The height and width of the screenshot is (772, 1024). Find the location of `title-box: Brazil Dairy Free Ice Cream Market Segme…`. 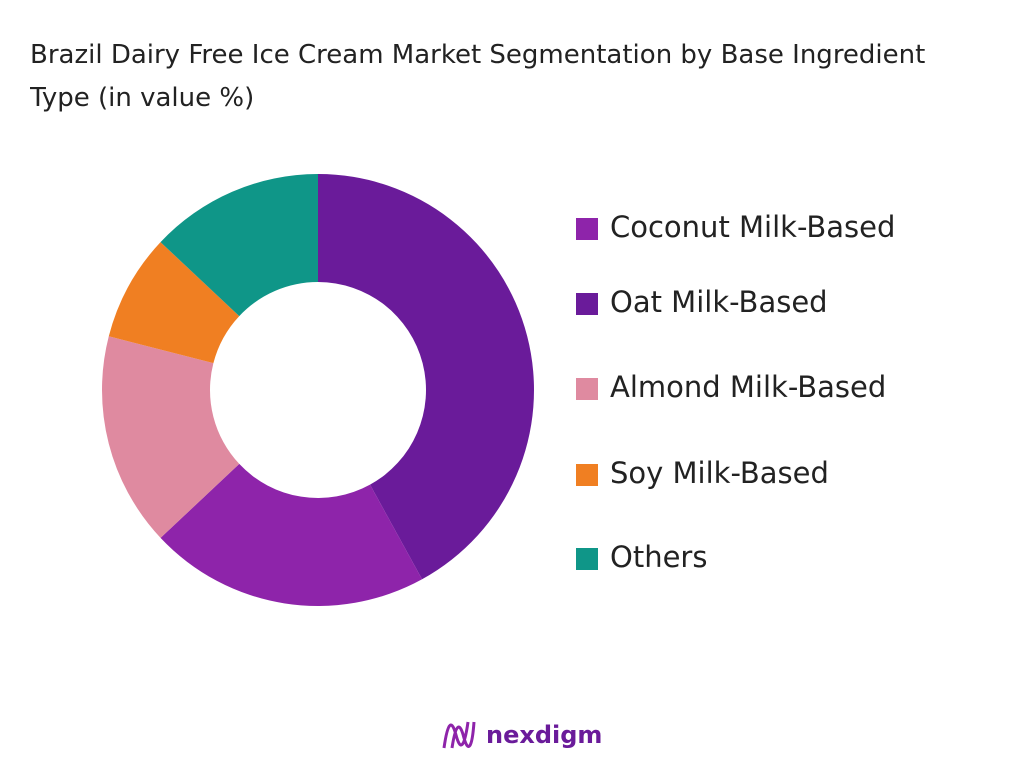

title-box: Brazil Dairy Free Ice Cream Market Segme… is located at coordinates (478, 76).